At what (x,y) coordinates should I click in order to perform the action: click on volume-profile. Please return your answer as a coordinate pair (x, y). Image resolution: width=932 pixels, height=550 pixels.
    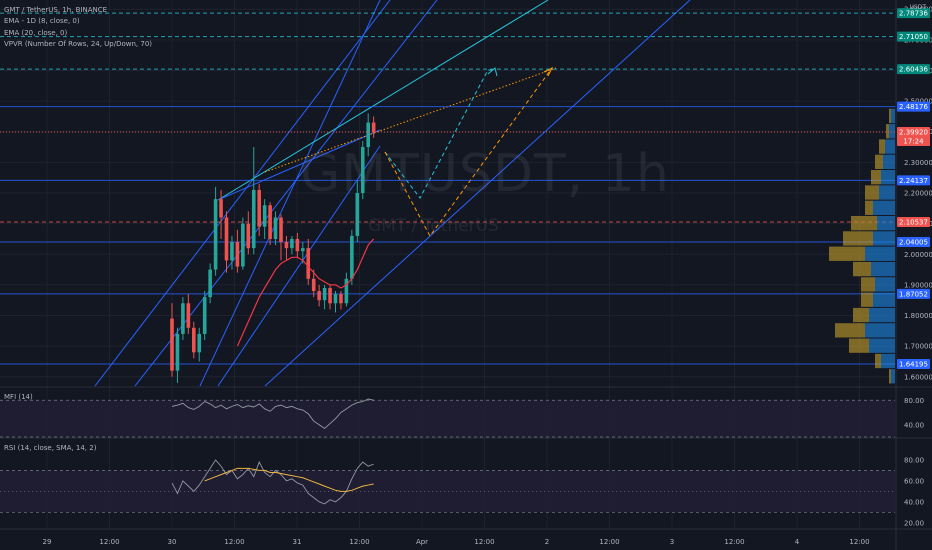
    Looking at the image, I should click on (862, 246).